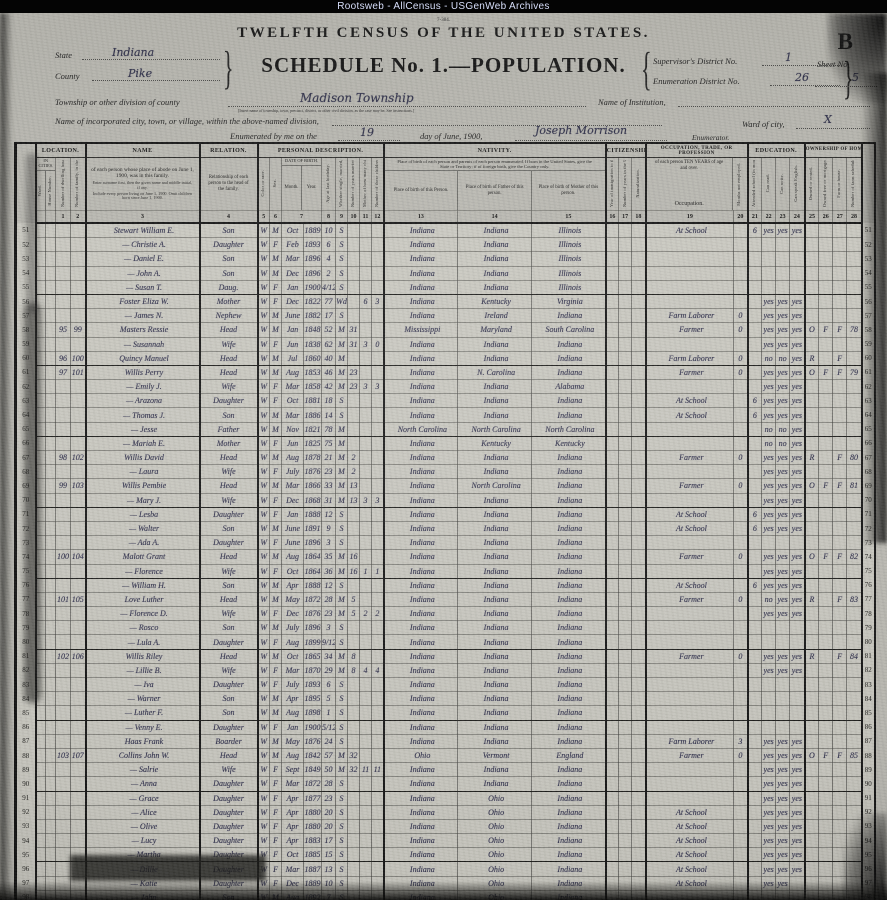 This screenshot has width=887, height=900. What do you see at coordinates (293, 895) in the screenshot?
I see `cell-birth_month: Aug` at bounding box center [293, 895].